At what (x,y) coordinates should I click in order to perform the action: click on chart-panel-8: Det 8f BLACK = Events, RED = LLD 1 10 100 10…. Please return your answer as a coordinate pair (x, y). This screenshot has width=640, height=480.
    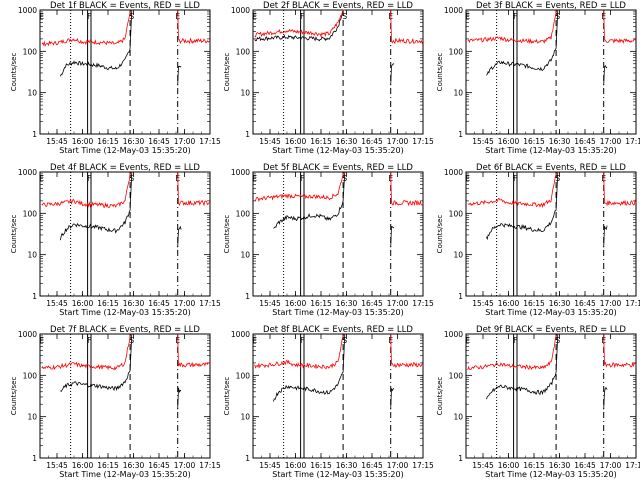
    Looking at the image, I should click on (328, 402).